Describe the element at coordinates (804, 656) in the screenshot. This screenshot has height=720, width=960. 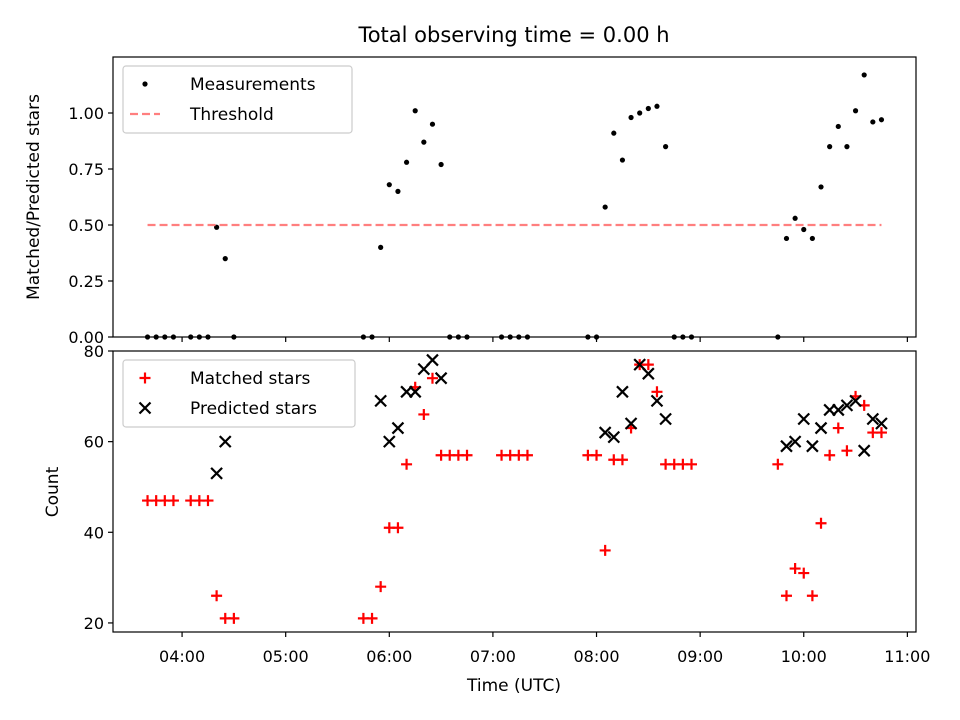
I see `count-x-tick-label: 10:00` at that location.